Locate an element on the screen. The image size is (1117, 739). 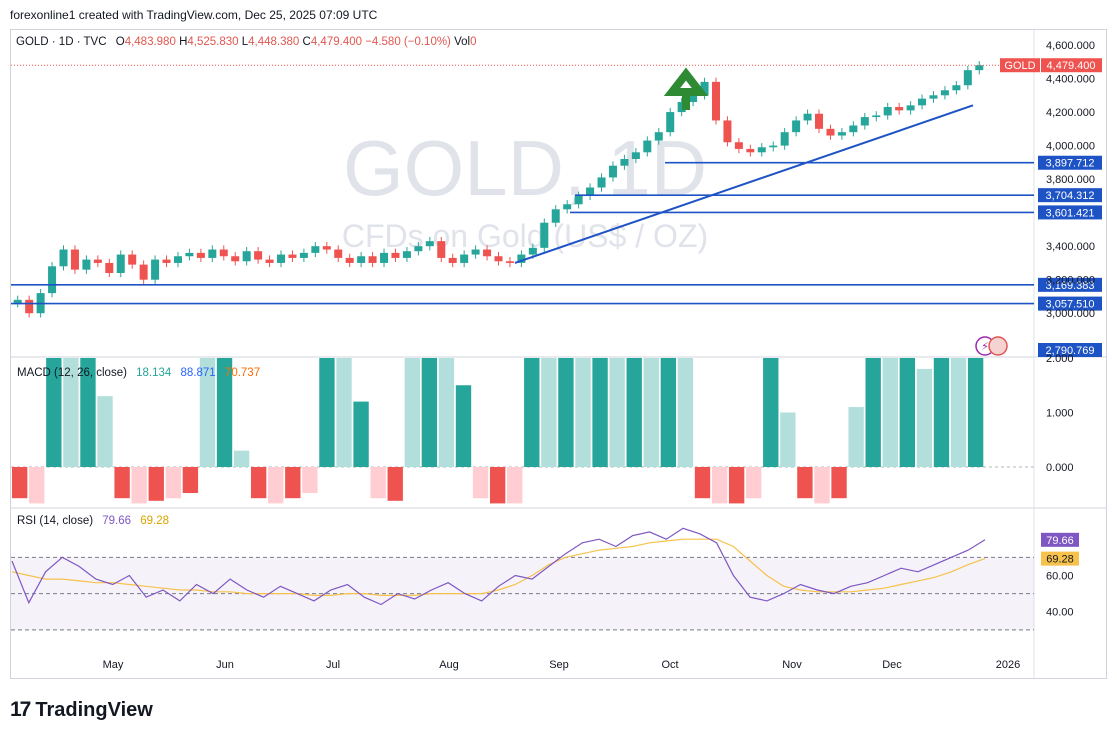
logo-text: TradingView is located at coordinates (94, 709).